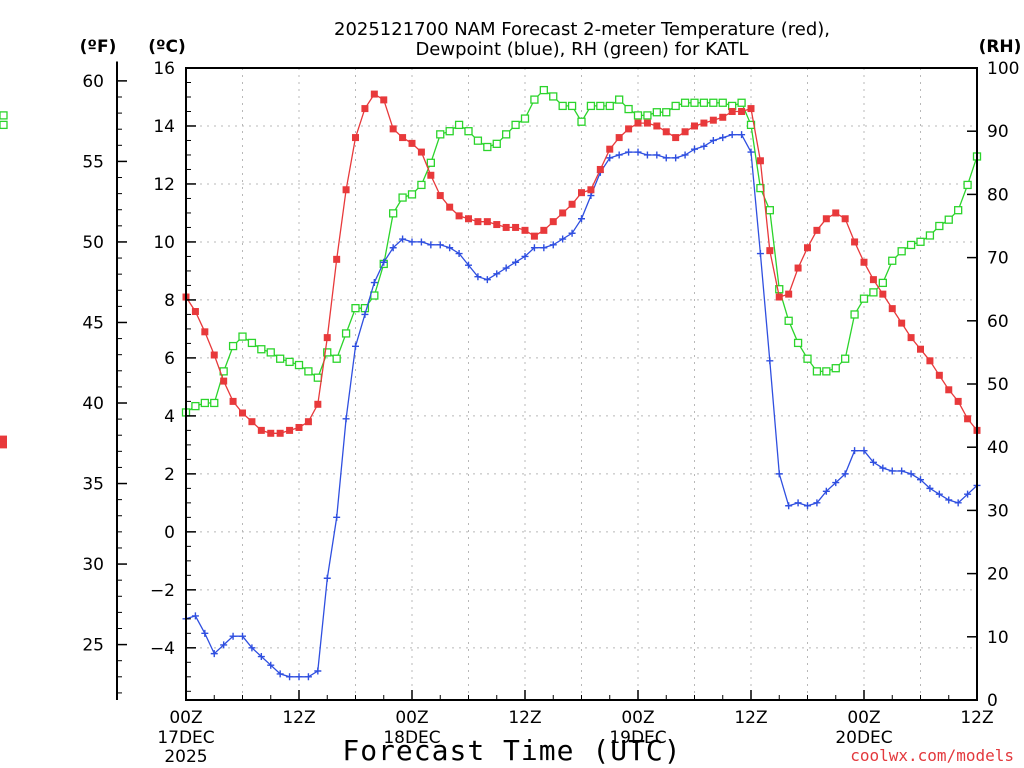  Describe the element at coordinates (169, 417) in the screenshot. I see `celsius-tick-label-6: 4` at that location.